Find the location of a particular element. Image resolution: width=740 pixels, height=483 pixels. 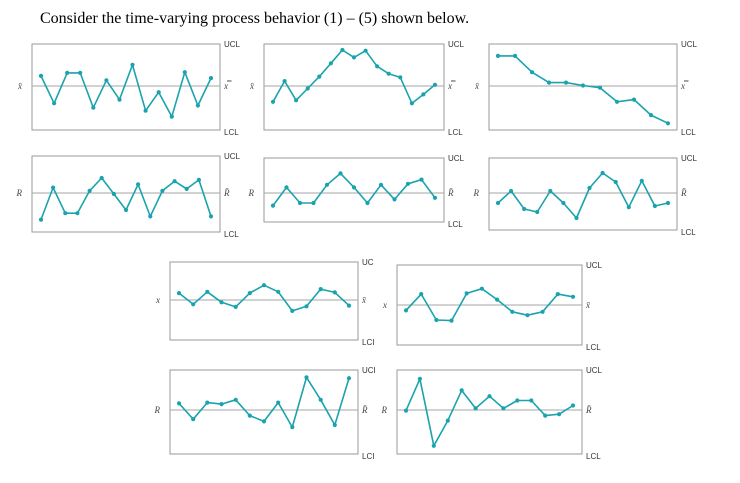

chart-6-series-line is located at coordinates (583, 195).